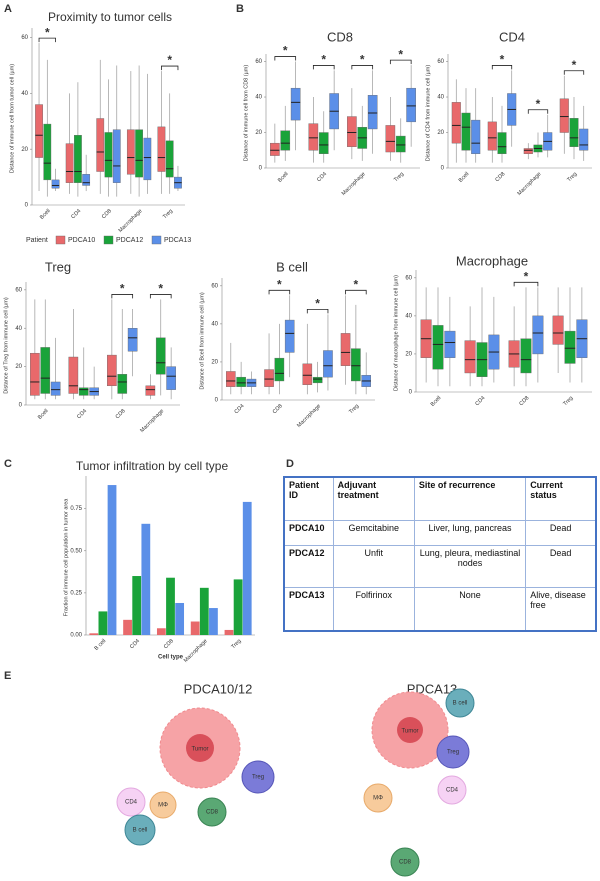 The width and height of the screenshot is (600, 881). I want to click on cell: Lung, pleura, mediastinal nodes, so click(470, 567).